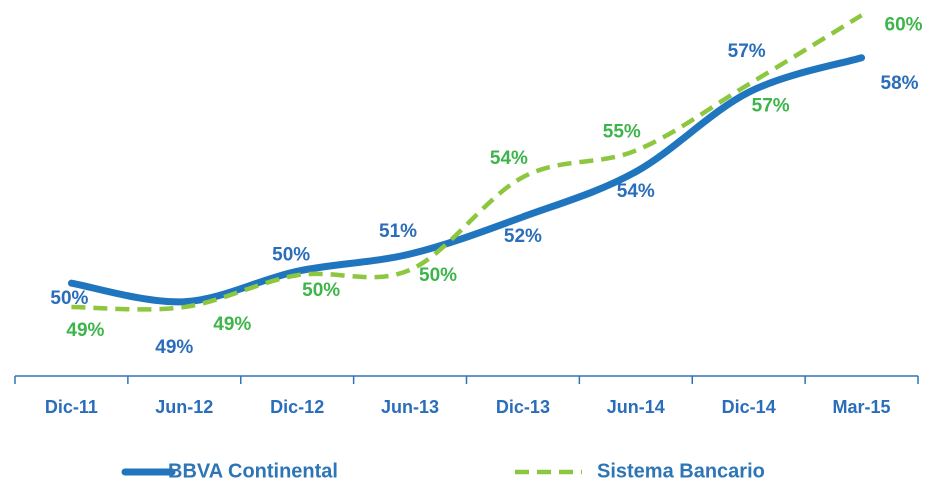 This screenshot has width=932, height=489. What do you see at coordinates (71, 407) in the screenshot?
I see `x-tick-label: Dic-11` at bounding box center [71, 407].